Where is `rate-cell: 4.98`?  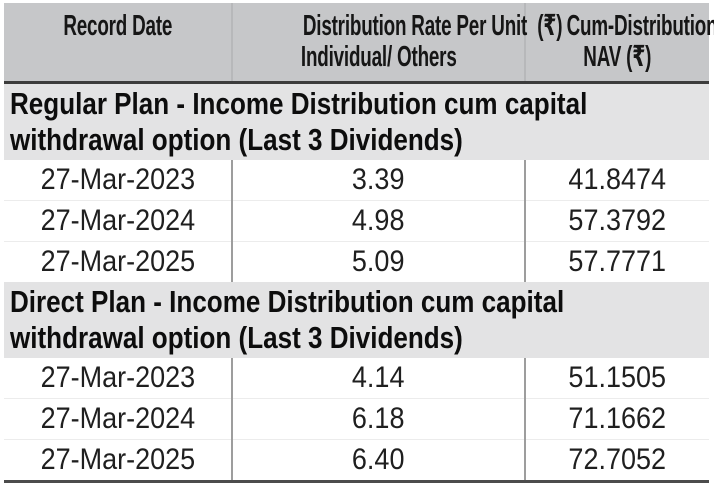
rate-cell: 4.98 is located at coordinates (378, 221).